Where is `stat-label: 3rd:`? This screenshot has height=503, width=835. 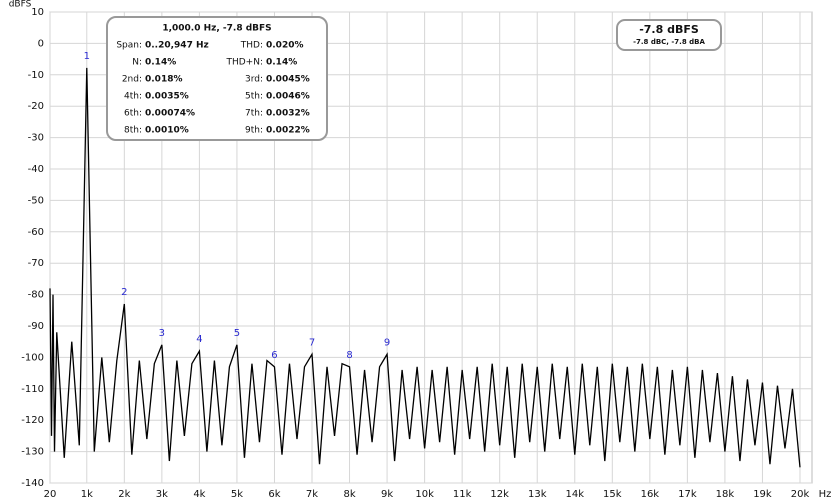
stat-label: 3rd: is located at coordinates (254, 80).